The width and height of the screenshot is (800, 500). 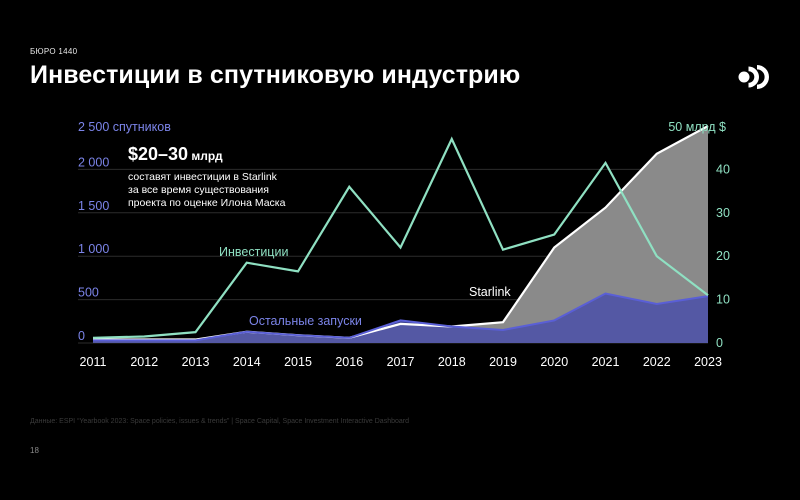 What do you see at coordinates (401, 362) in the screenshot?
I see `x-tick-label: 2017` at bounding box center [401, 362].